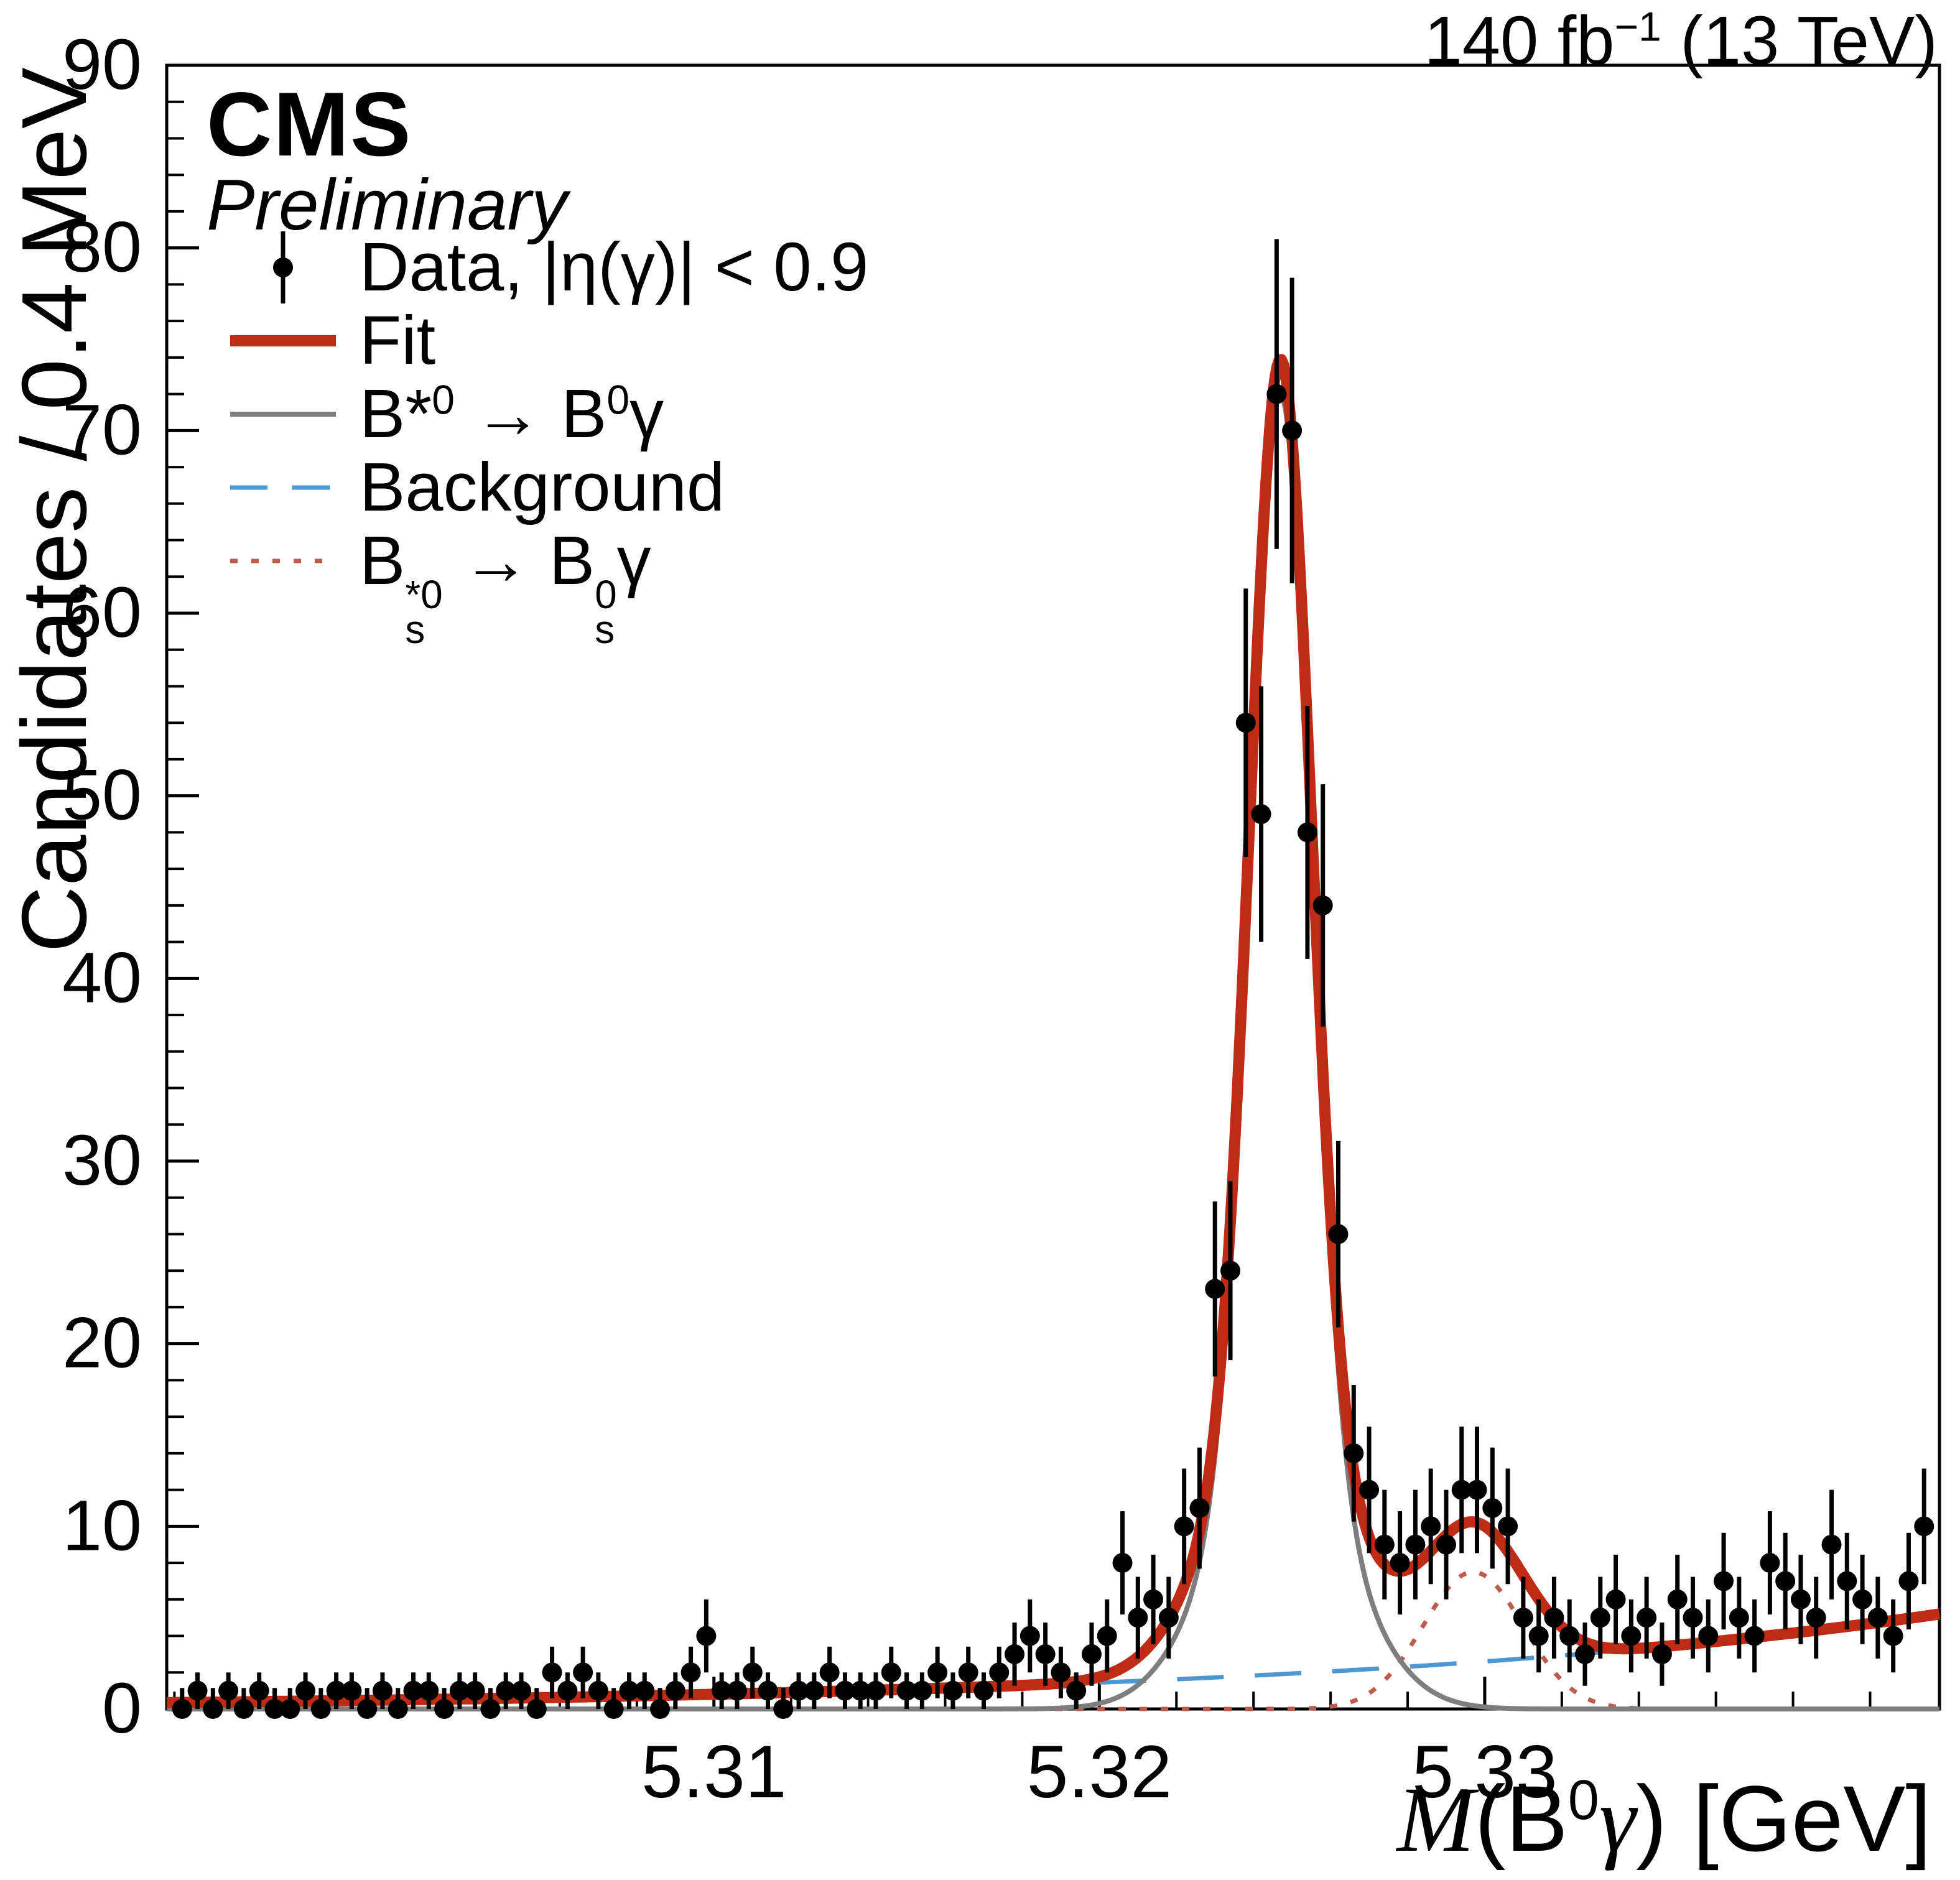 The height and width of the screenshot is (1880, 1960). I want to click on y-tick-label: 50, so click(102, 795).